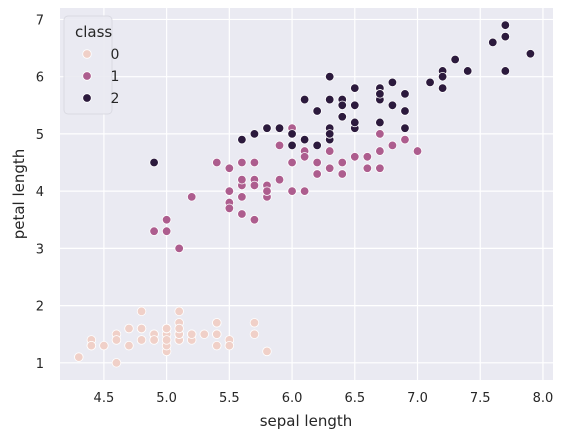  What do you see at coordinates (166, 398) in the screenshot?
I see `x-tick-label: 5.0` at bounding box center [166, 398].